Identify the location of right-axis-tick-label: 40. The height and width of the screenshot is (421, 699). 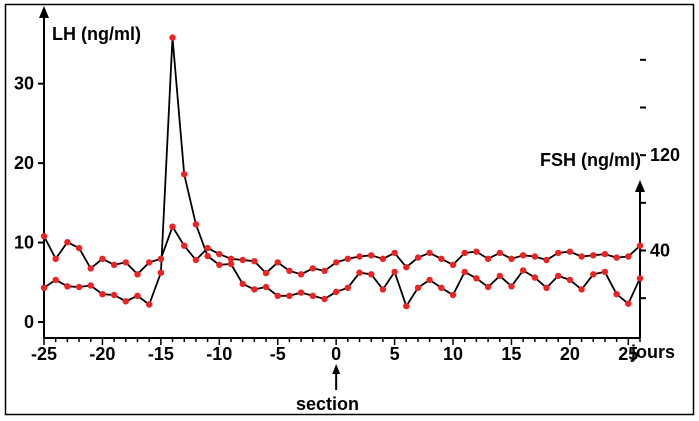
(660, 251).